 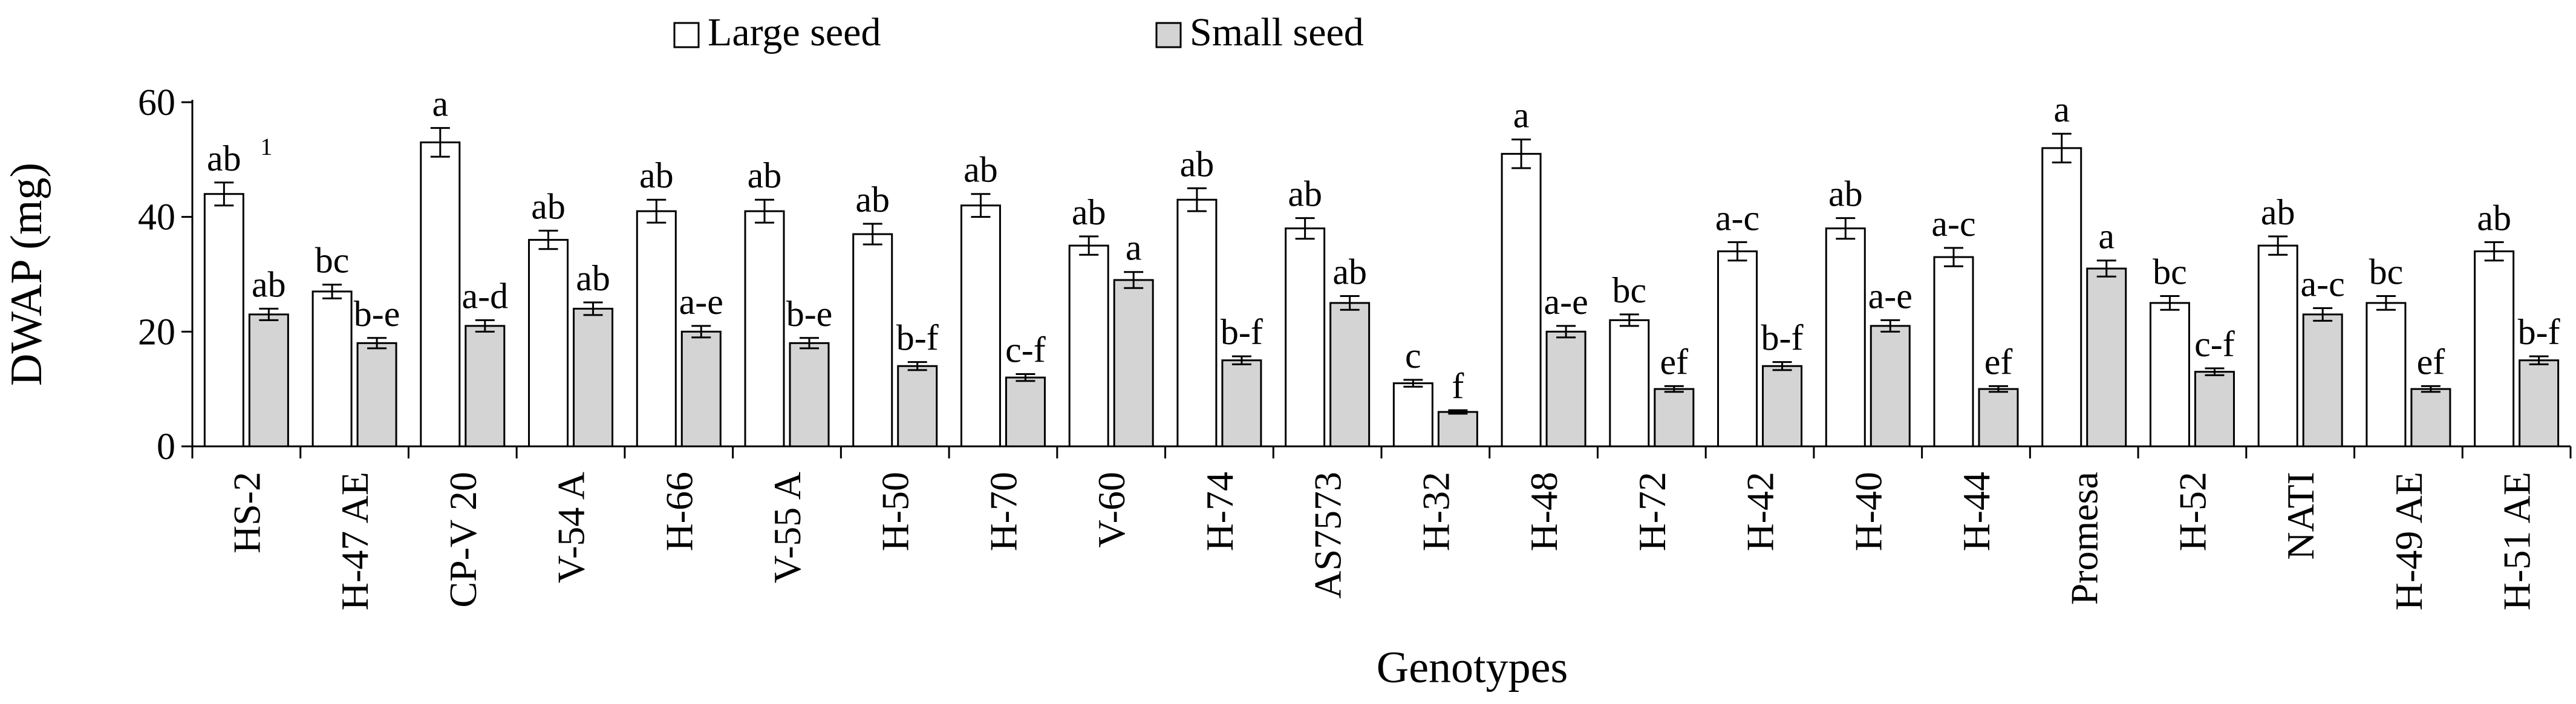 What do you see at coordinates (1018, 32) in the screenshot?
I see `legend: Large seed Small seed` at bounding box center [1018, 32].